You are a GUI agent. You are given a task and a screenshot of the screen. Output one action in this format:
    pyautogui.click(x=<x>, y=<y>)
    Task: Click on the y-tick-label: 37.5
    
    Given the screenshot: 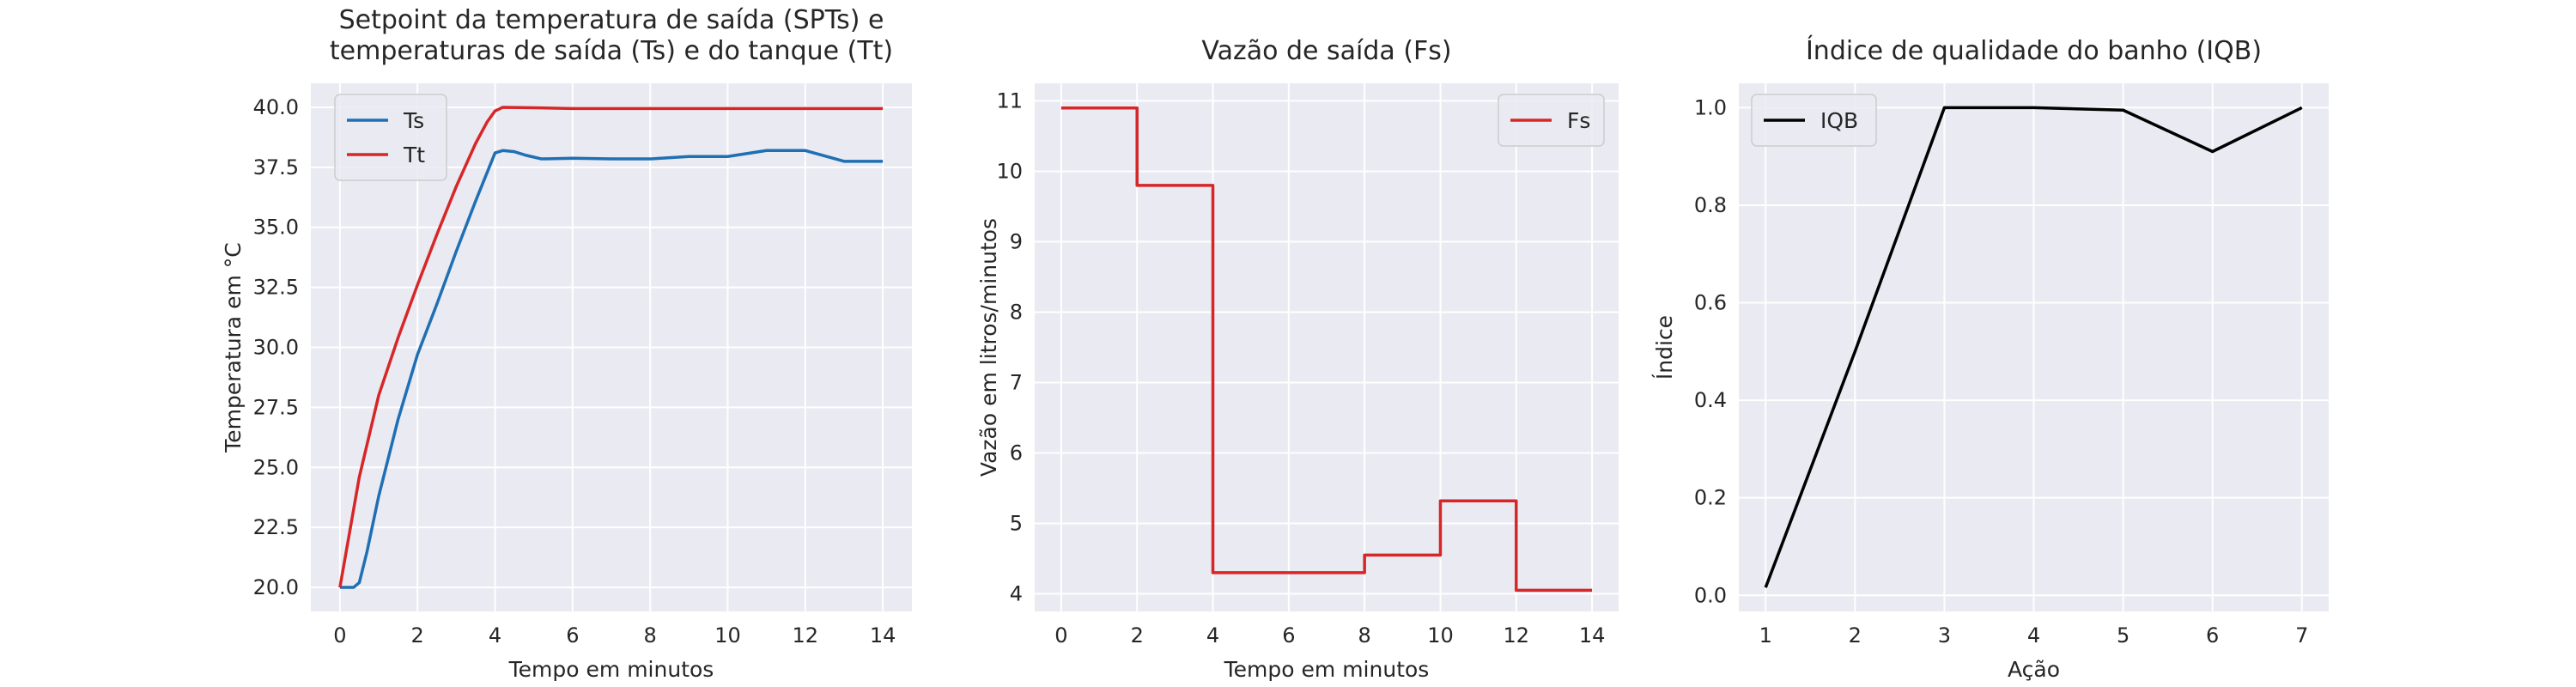 What is the action you would take?
    pyautogui.click(x=276, y=167)
    